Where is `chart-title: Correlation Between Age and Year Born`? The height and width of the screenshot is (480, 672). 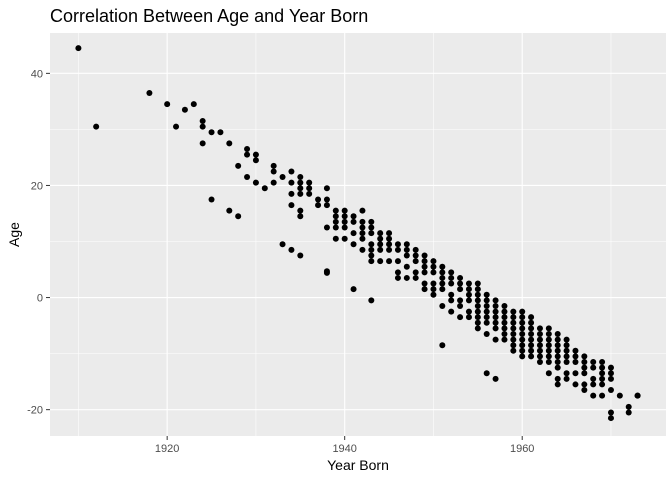
chart-title: Correlation Between Age and Year Born is located at coordinates (209, 16).